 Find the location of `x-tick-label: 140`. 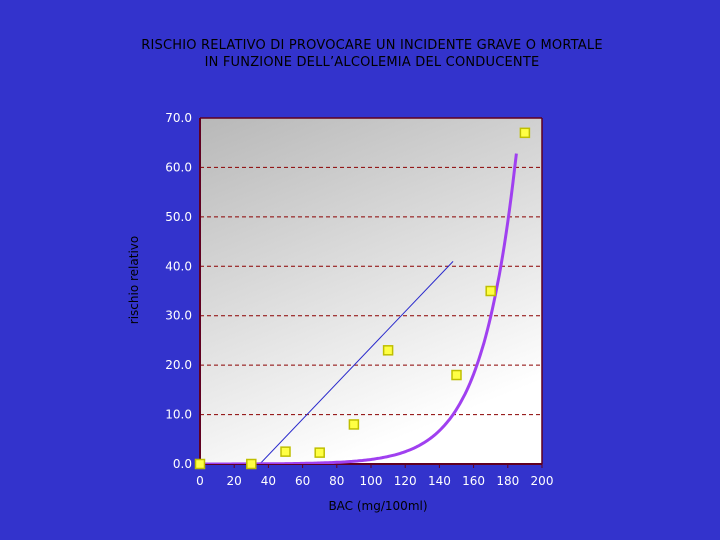

x-tick-label: 140 is located at coordinates (439, 481).